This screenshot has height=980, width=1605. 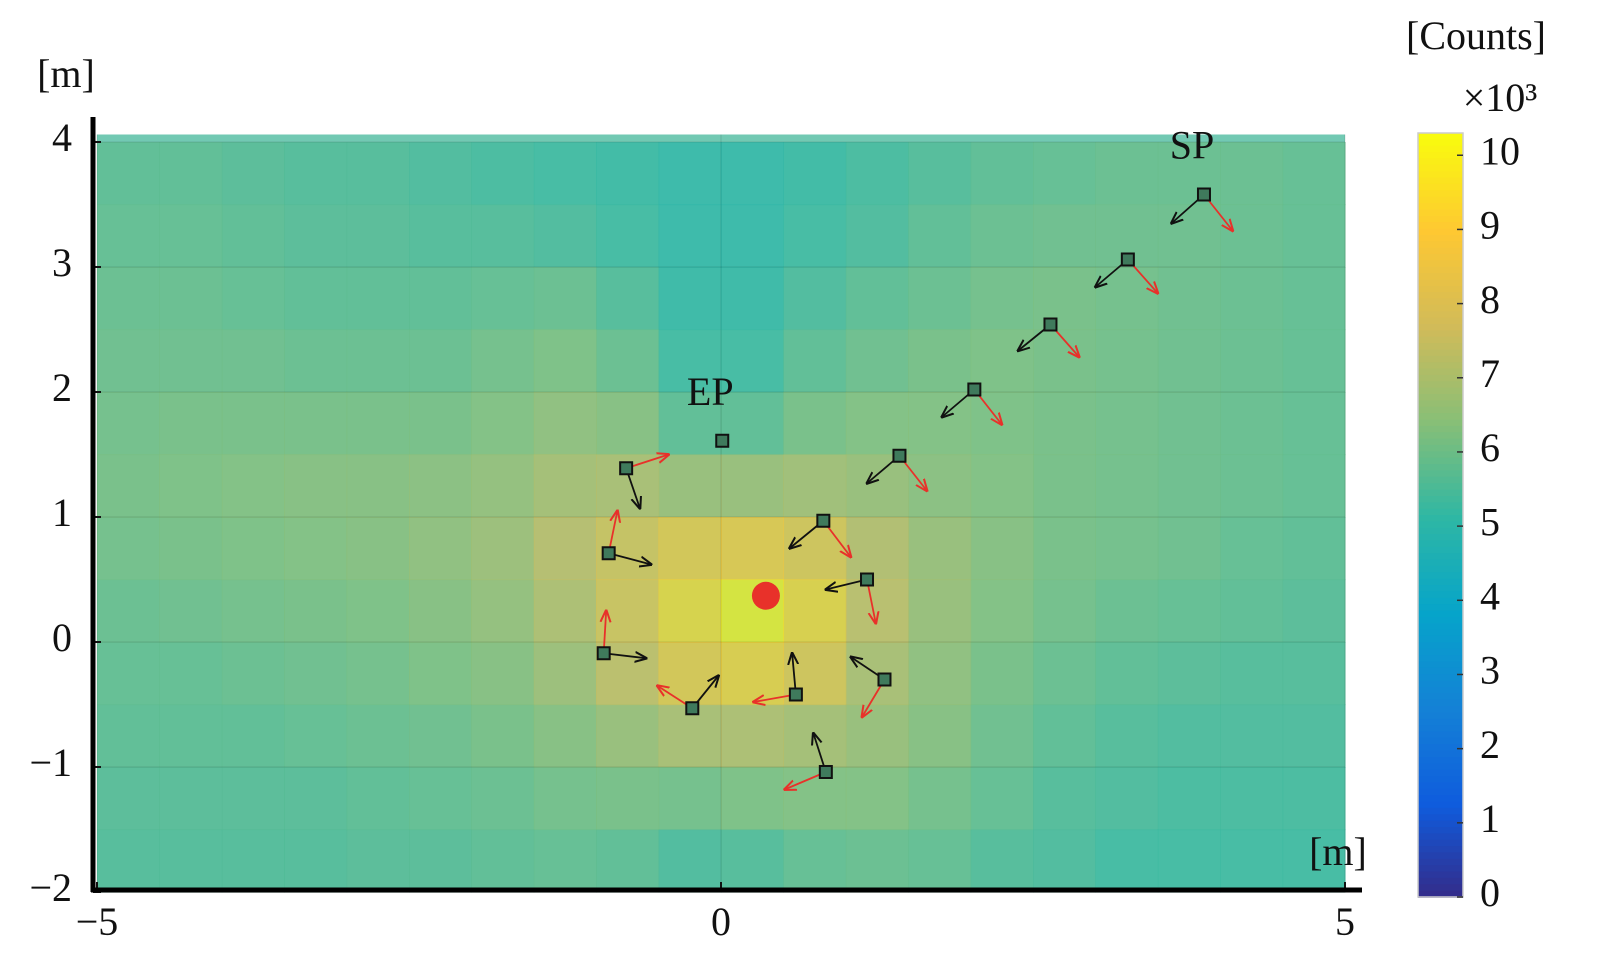 I want to click on point-label: SP, so click(x=1192, y=145).